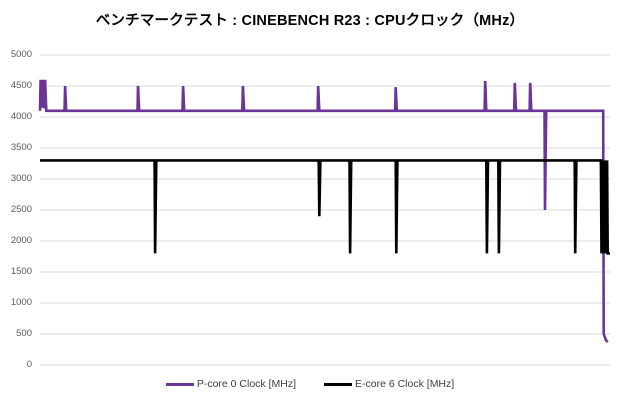 Image resolution: width=620 pixels, height=410 pixels. I want to click on p-core-legend-label: P-core 0 Clock [MHz], so click(246, 384).